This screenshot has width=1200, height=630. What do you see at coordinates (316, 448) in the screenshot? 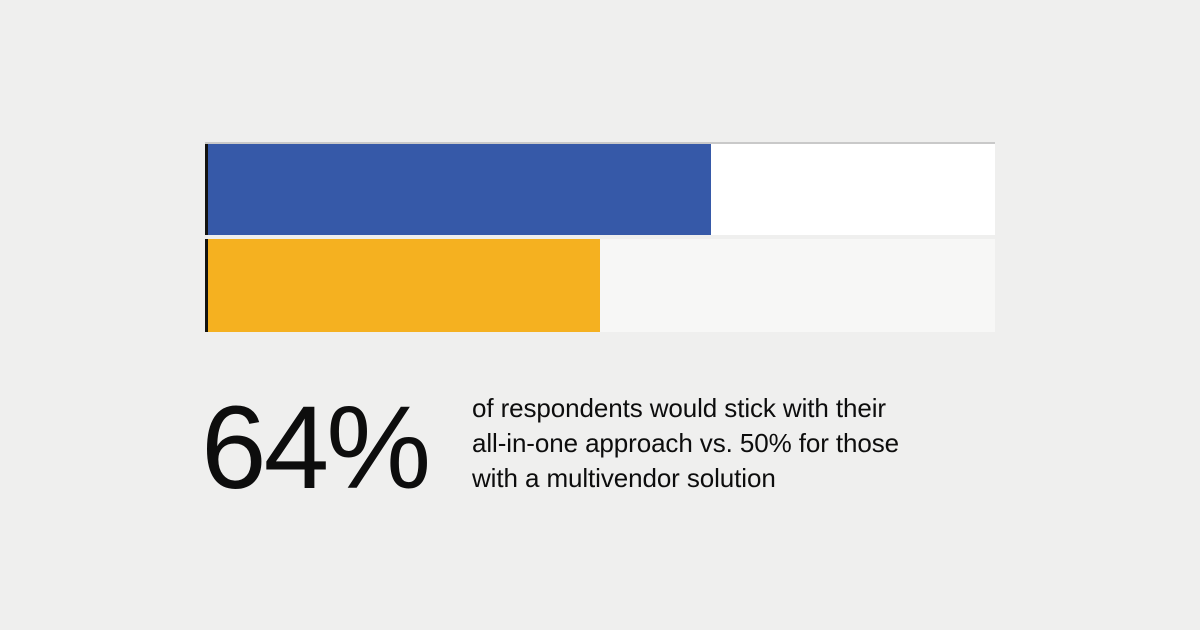
I see `stat-value: 64%` at bounding box center [316, 448].